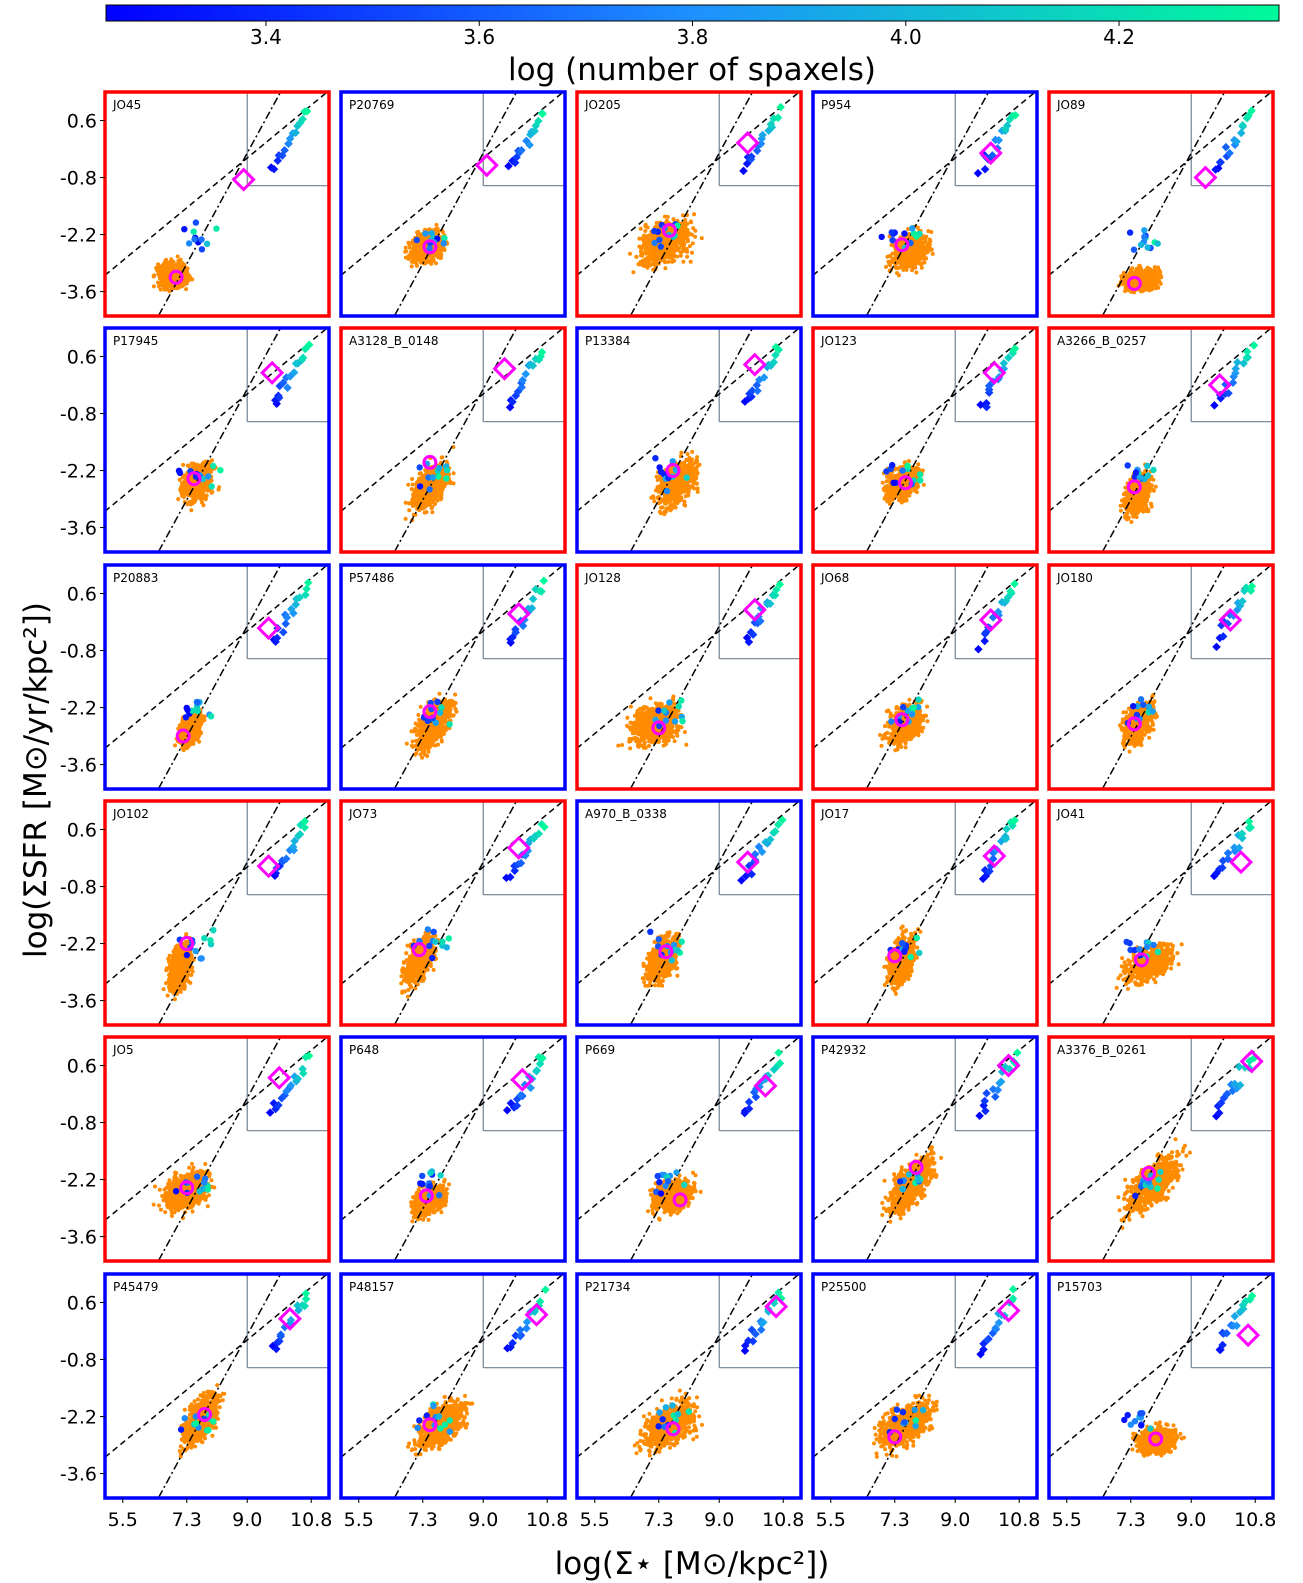  What do you see at coordinates (1161, 204) in the screenshot?
I see `panel-JO89: JO89` at bounding box center [1161, 204].